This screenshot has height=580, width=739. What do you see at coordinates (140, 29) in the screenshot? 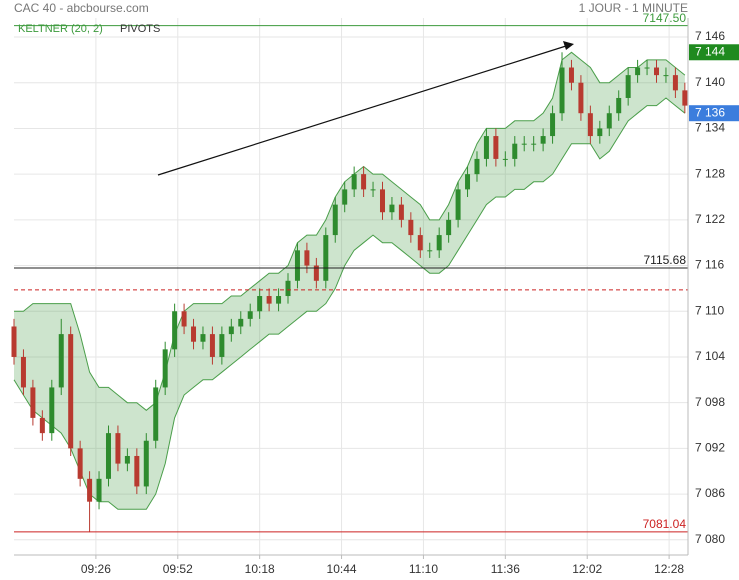
I see `legend-pivots: PIVOTS` at bounding box center [140, 29].